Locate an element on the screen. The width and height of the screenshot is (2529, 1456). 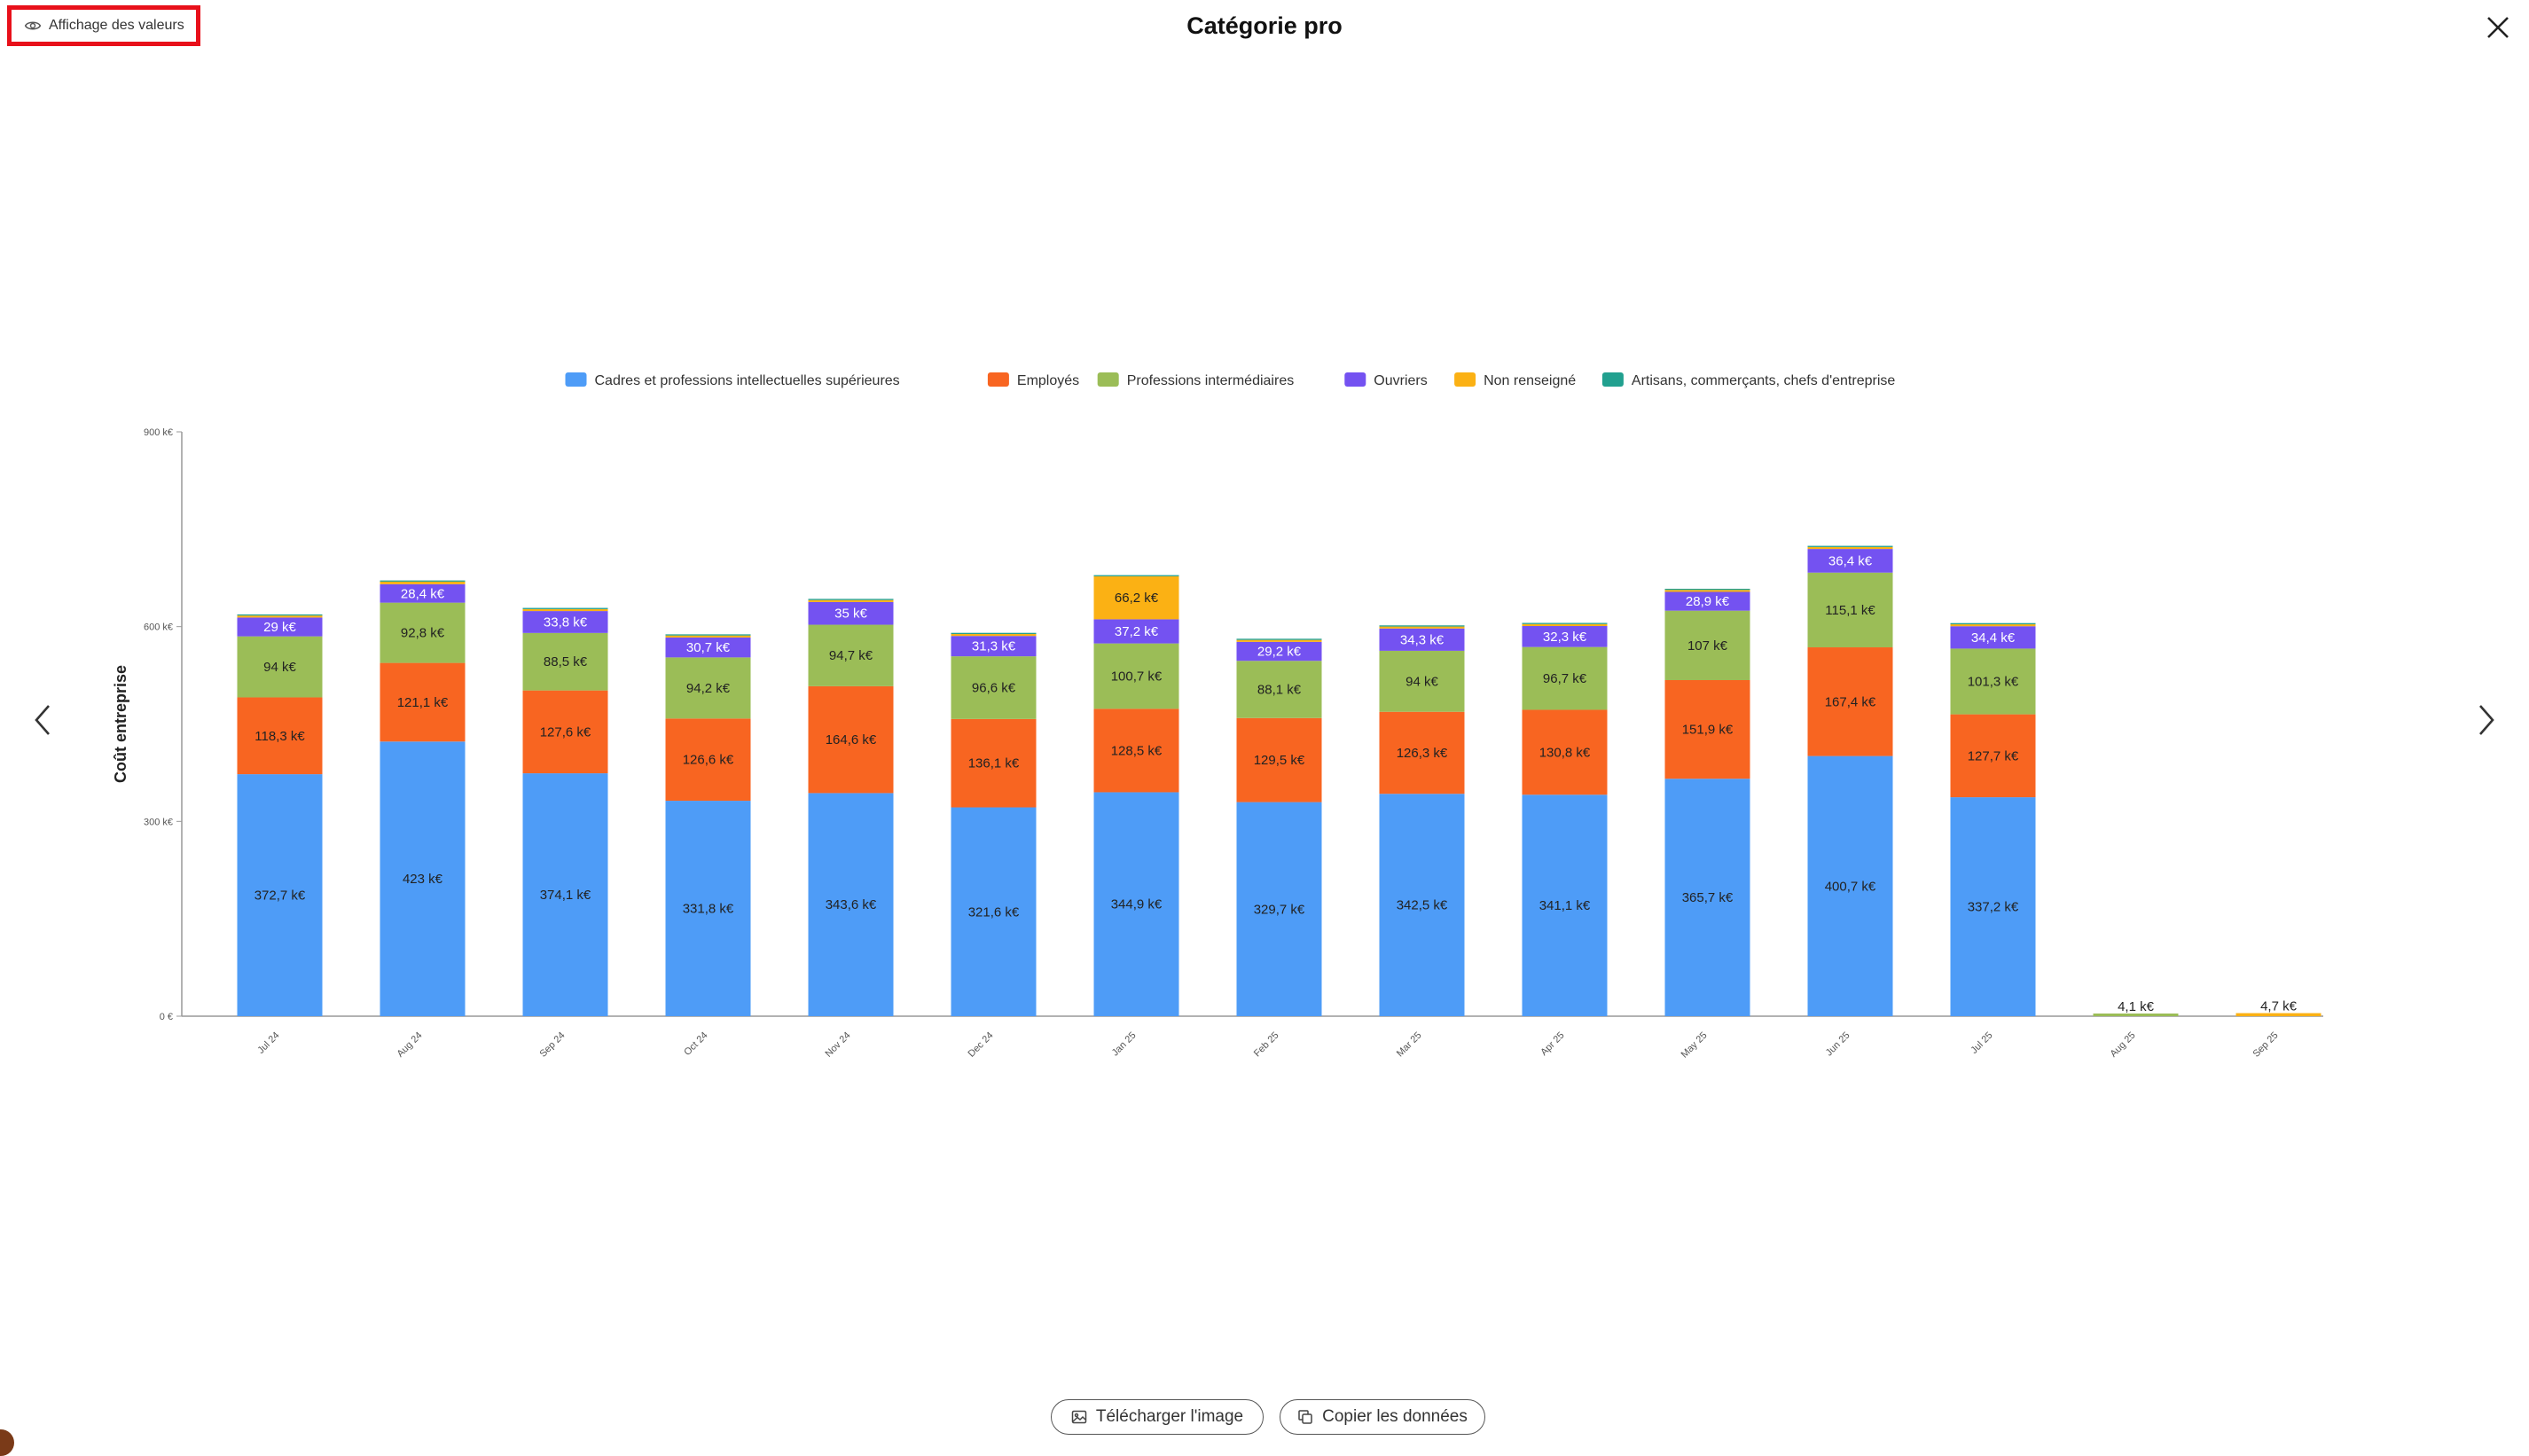
data-label: 33,8 k€ is located at coordinates (566, 622).